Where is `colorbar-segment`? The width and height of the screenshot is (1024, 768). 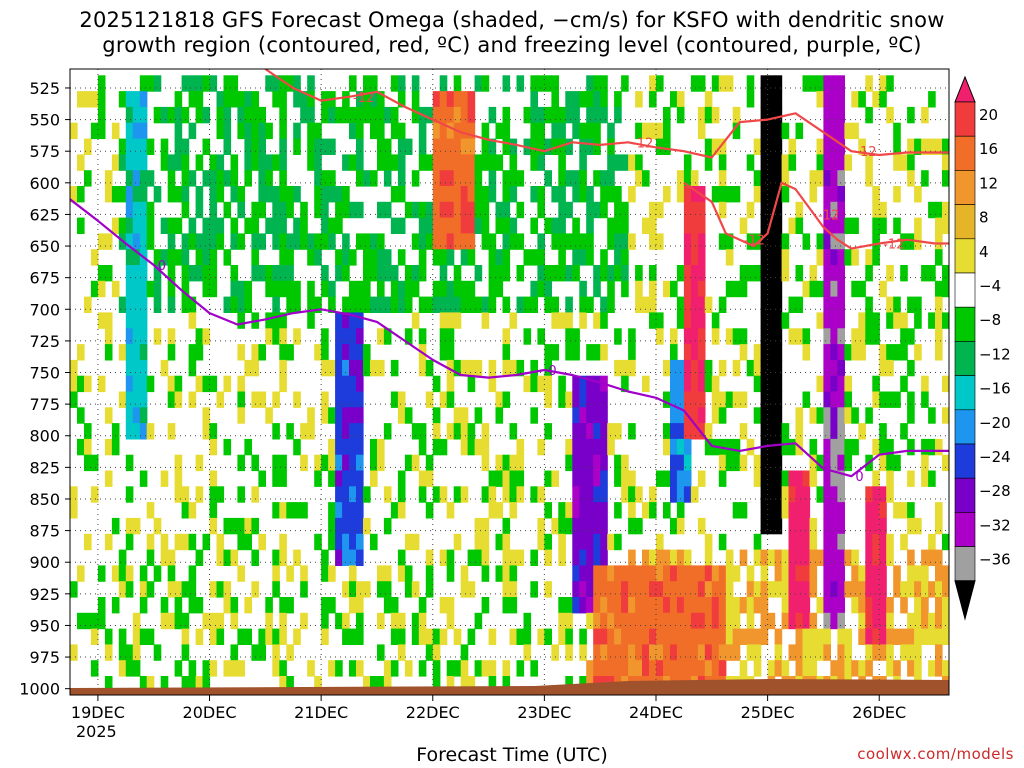 colorbar-segment is located at coordinates (965, 393).